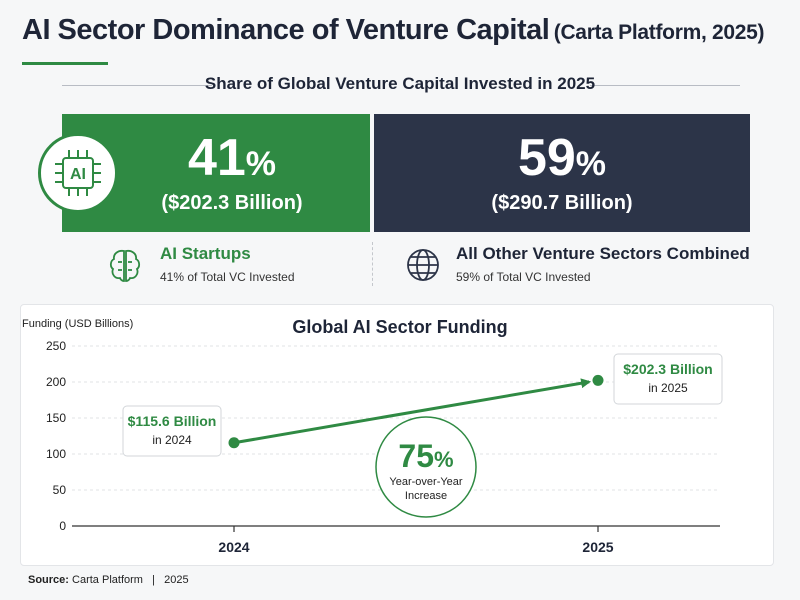 The height and width of the screenshot is (600, 800). Describe the element at coordinates (232, 203) in the screenshot. I see `ai-share-amount: ($202.3 Billion)` at that location.